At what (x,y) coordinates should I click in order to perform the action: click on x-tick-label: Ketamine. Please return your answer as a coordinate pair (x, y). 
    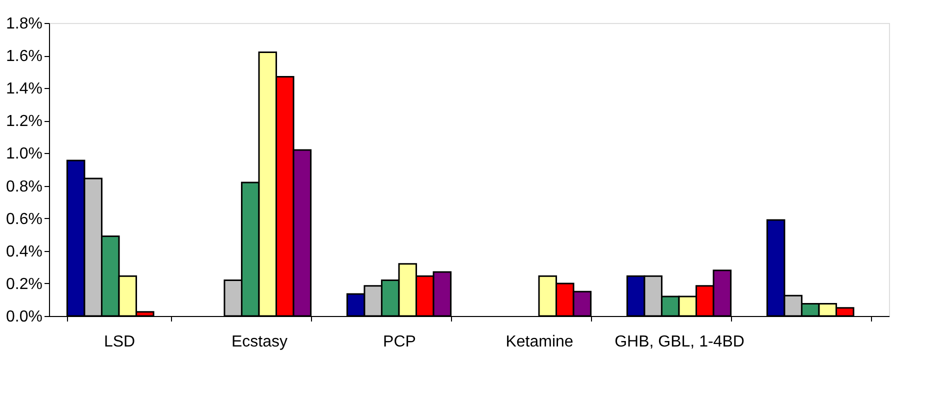
    Looking at the image, I should click on (540, 342).